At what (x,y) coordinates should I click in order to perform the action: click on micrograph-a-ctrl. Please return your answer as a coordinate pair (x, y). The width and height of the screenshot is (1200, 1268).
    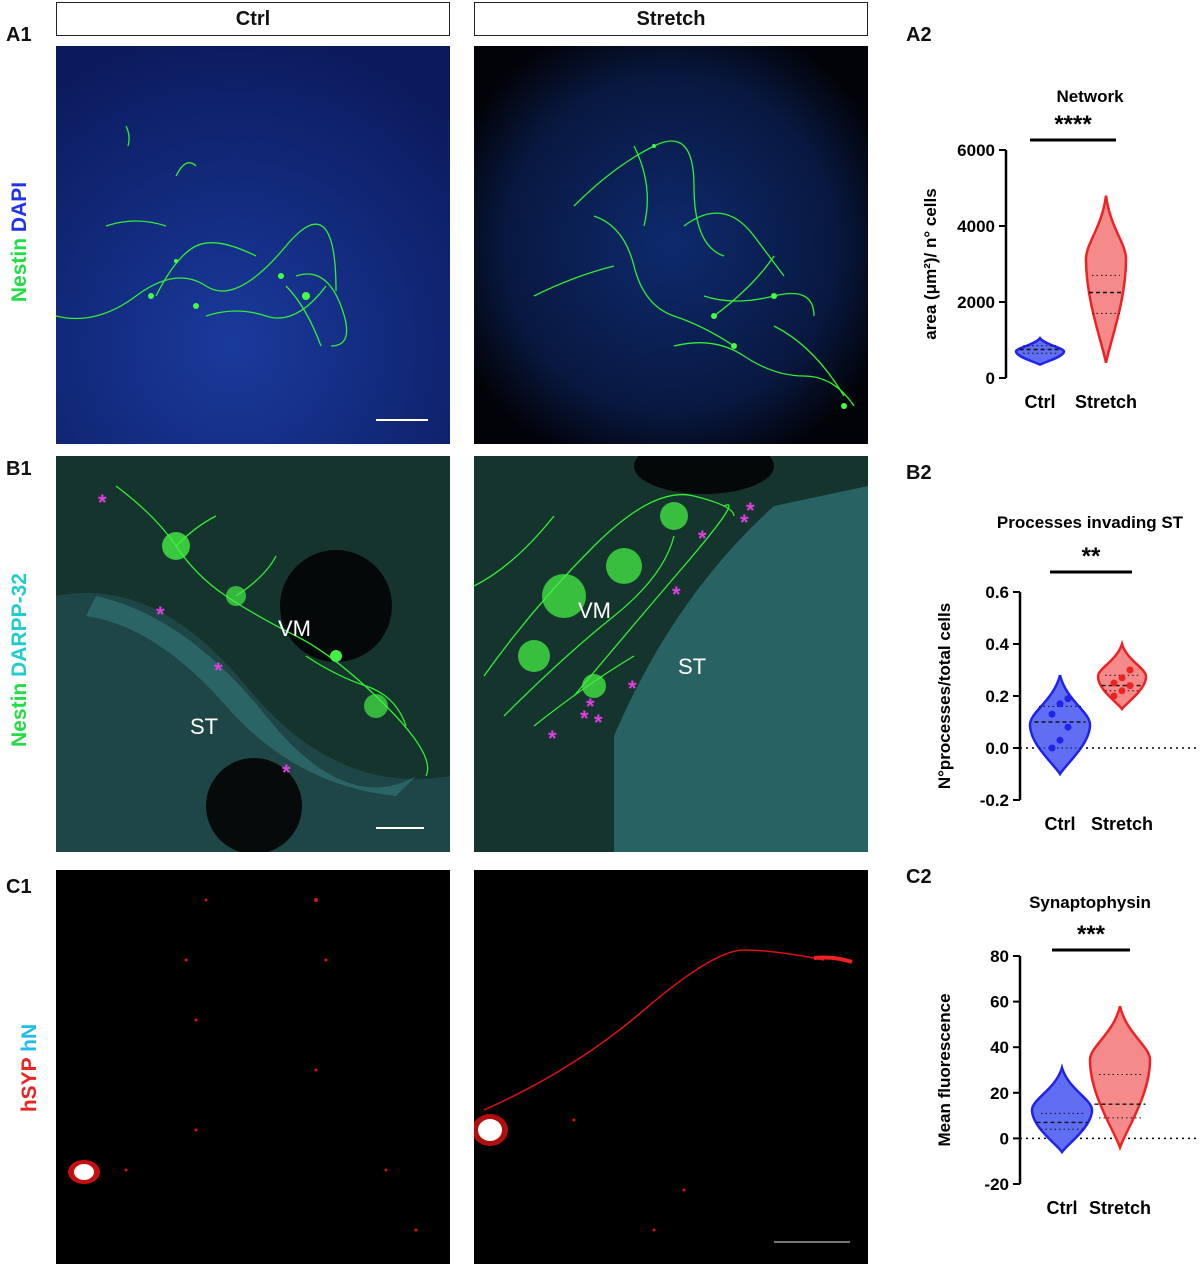
    Looking at the image, I should click on (253, 245).